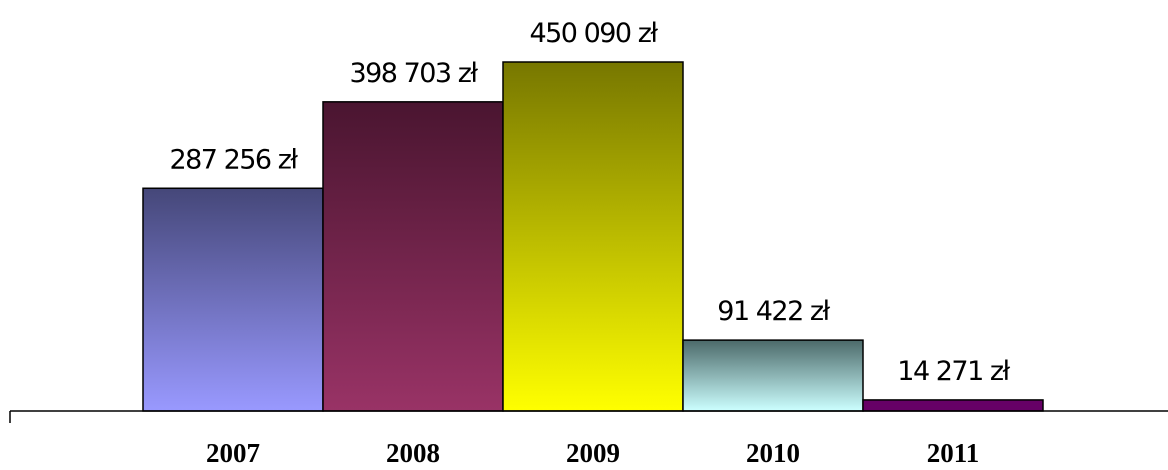  I want to click on category-label-2009: 2009, so click(593, 453).